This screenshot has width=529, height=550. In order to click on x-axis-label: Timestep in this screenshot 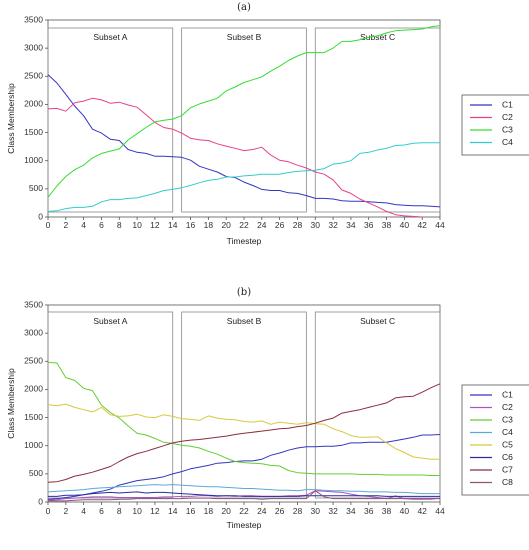, I will do `click(244, 525)`.